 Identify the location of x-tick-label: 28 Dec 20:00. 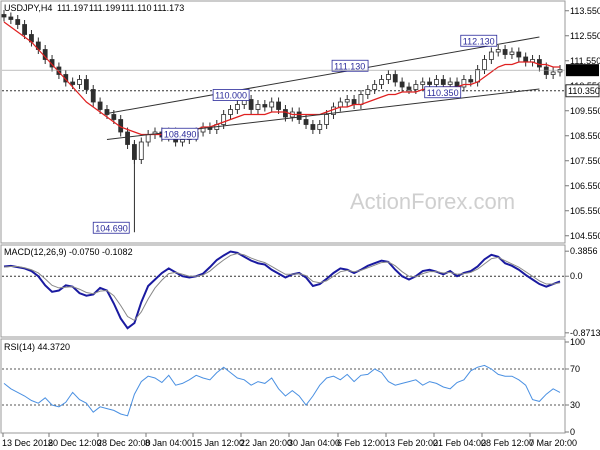
(124, 443).